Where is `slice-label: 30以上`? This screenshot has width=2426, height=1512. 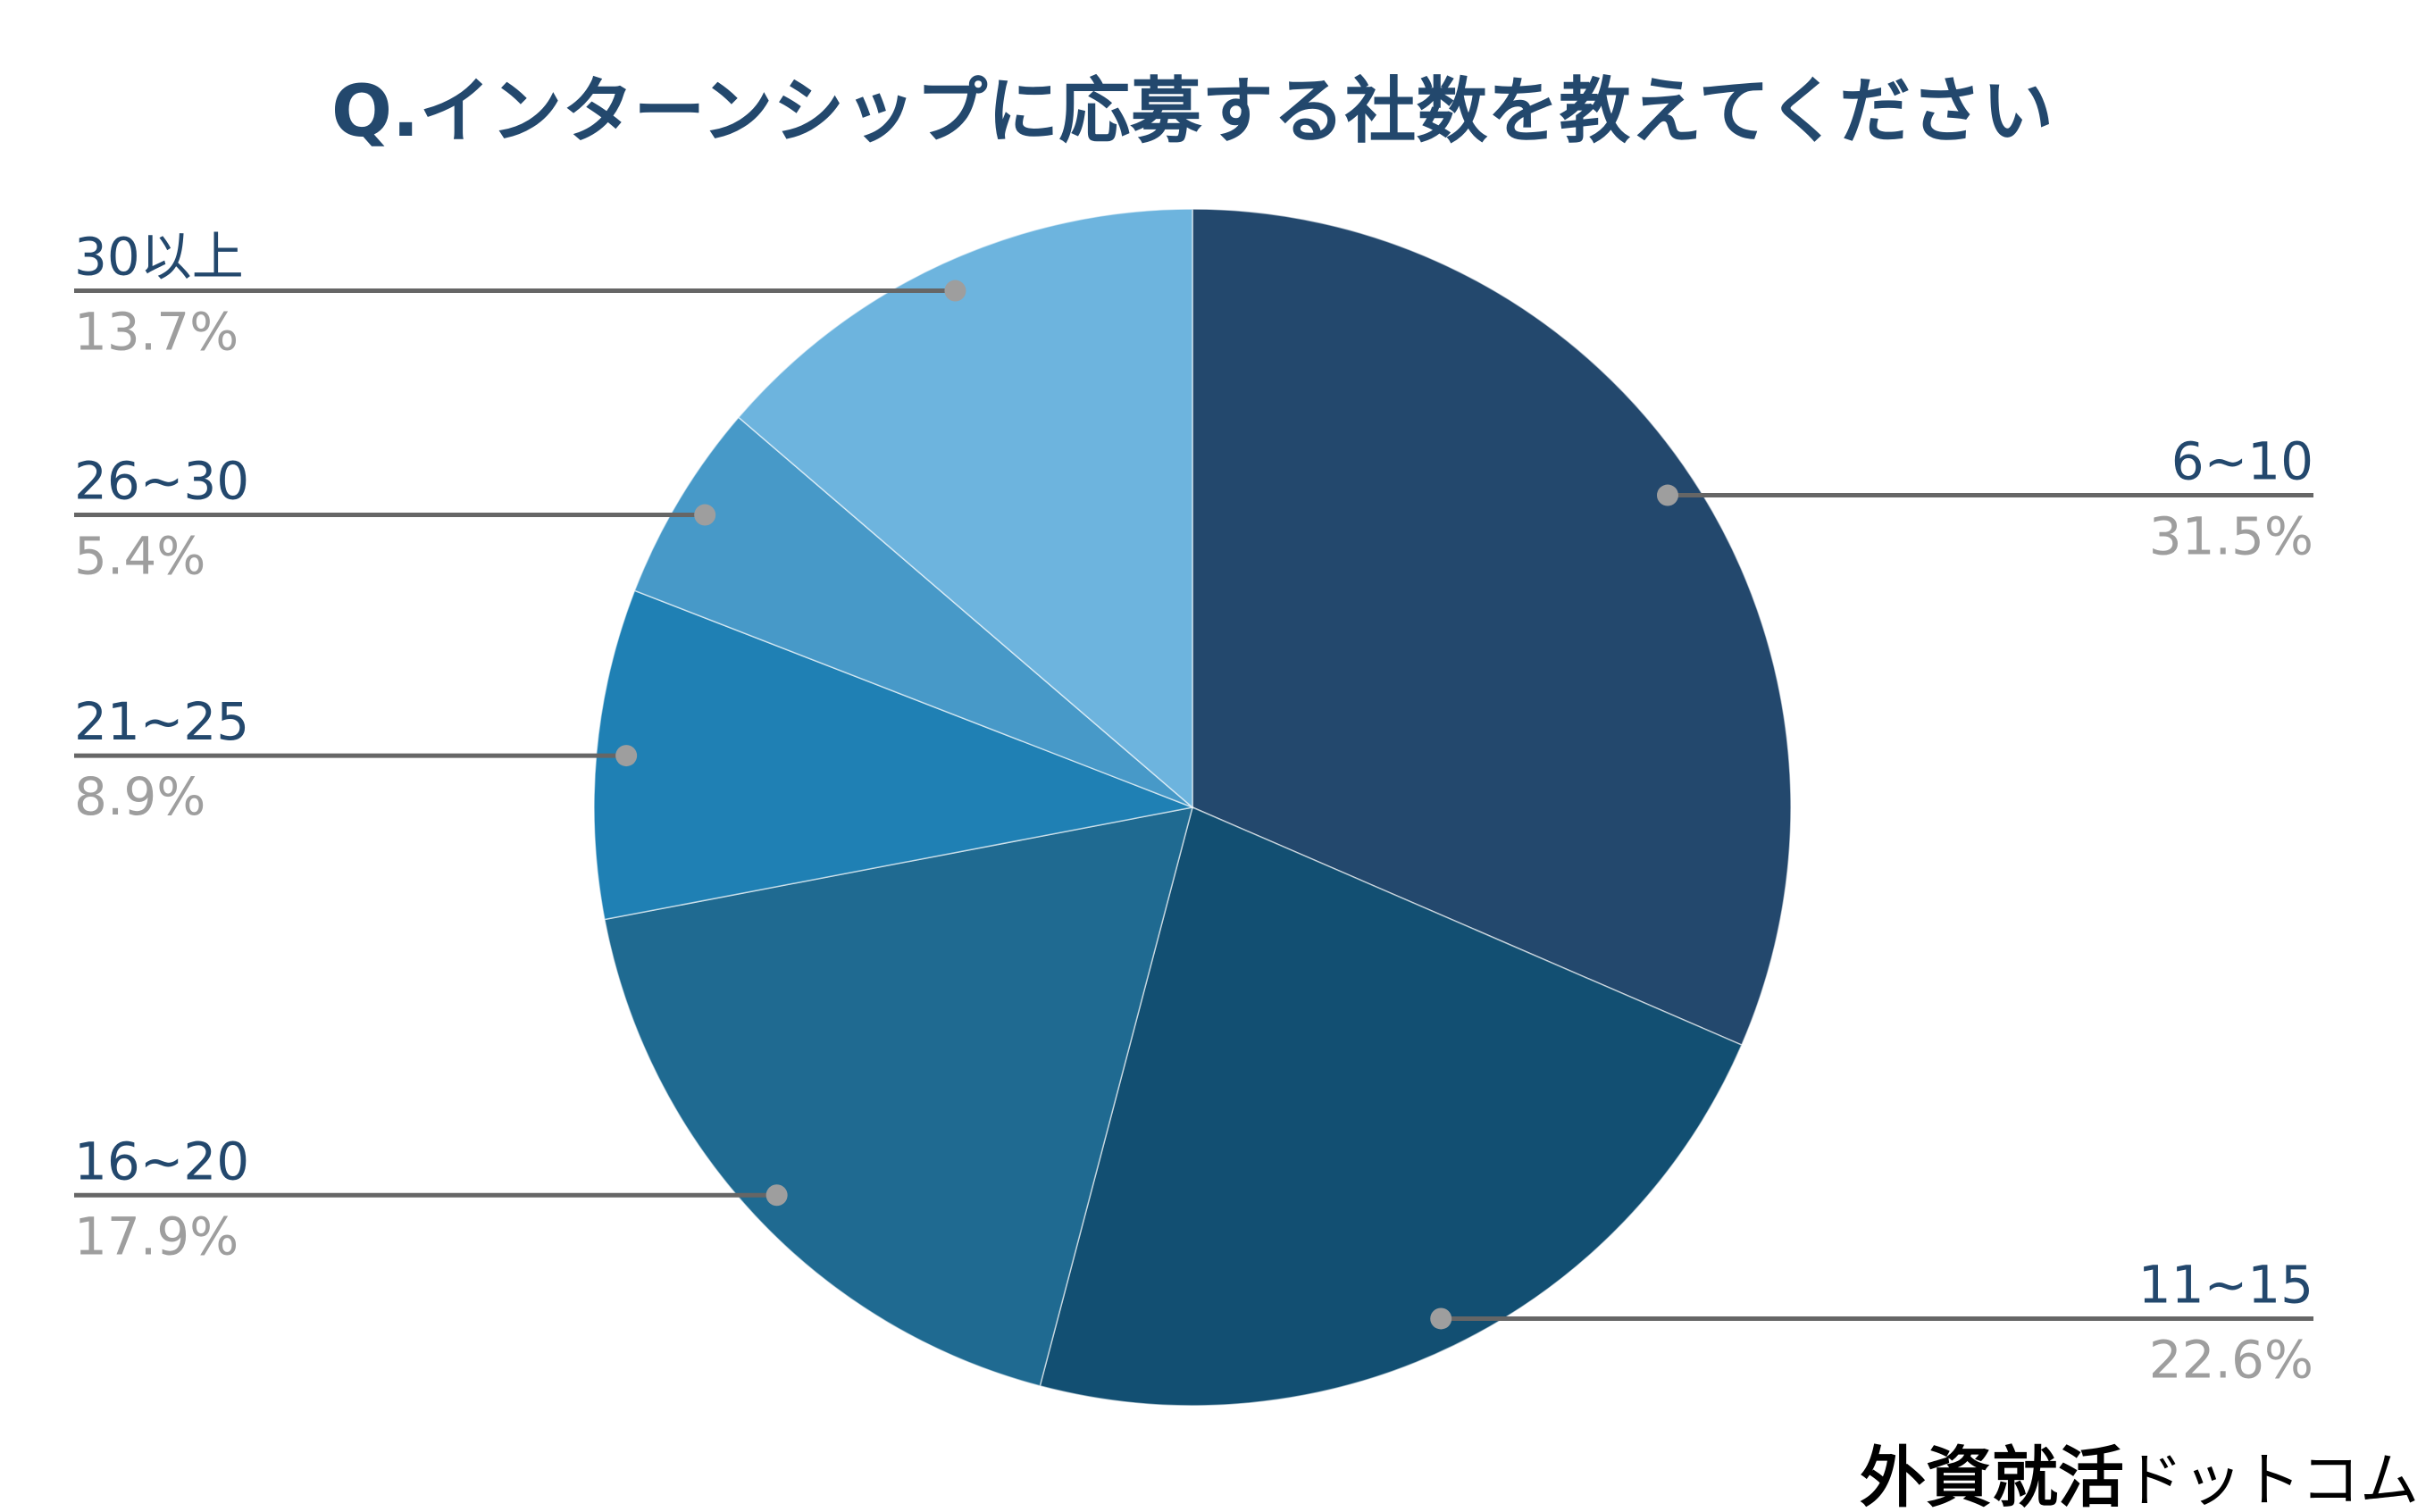 slice-label: 30以上 is located at coordinates (159, 257).